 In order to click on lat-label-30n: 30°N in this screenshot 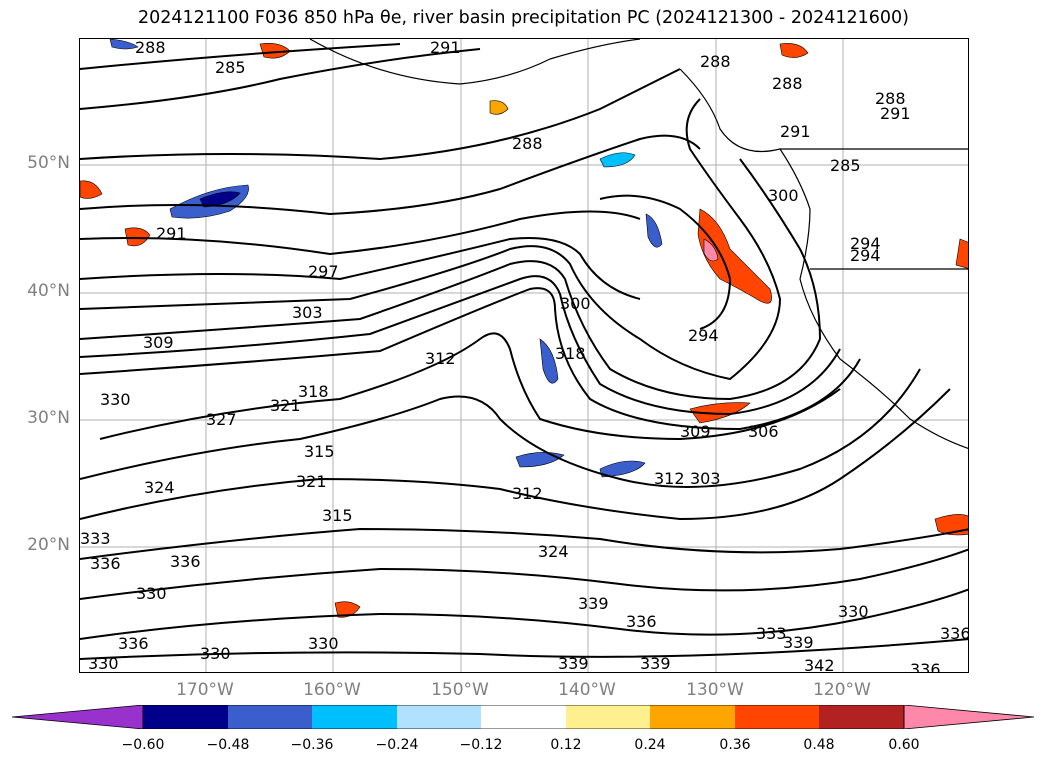, I will do `click(48, 418)`.